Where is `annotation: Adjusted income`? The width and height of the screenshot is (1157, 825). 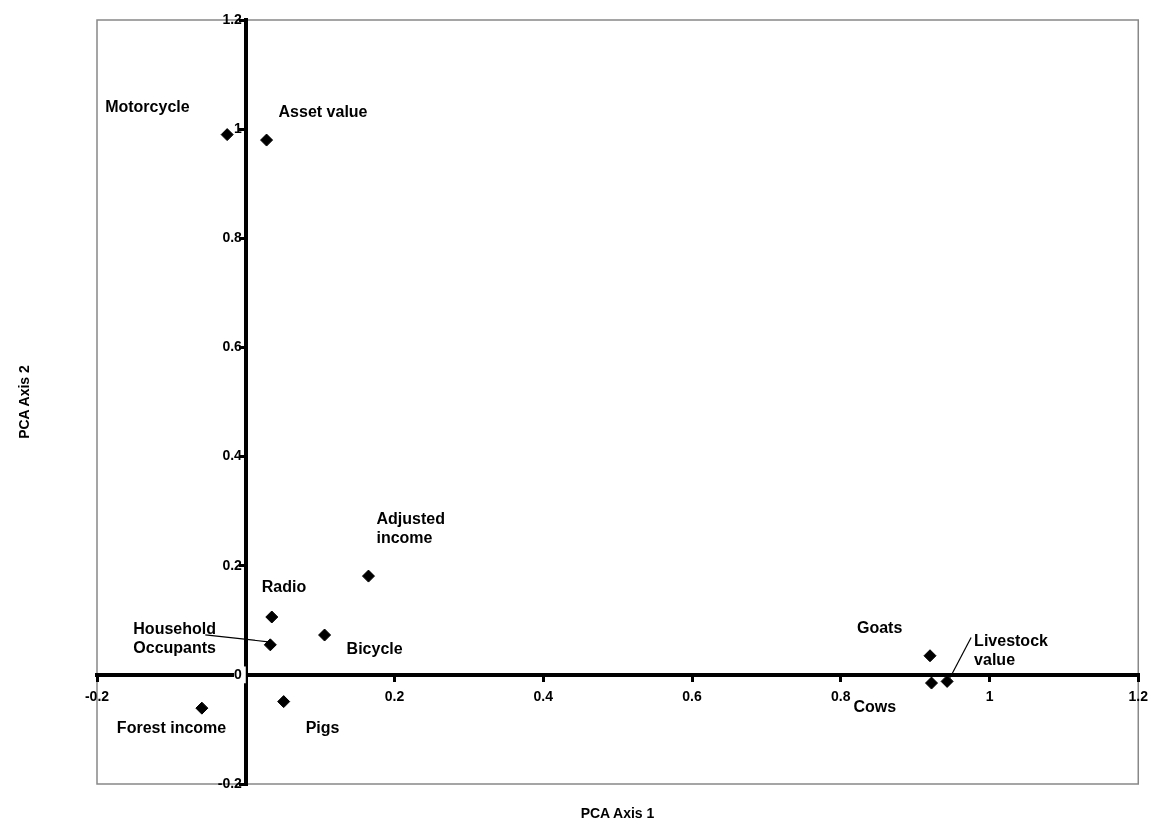
annotation: Adjusted income is located at coordinates (411, 528).